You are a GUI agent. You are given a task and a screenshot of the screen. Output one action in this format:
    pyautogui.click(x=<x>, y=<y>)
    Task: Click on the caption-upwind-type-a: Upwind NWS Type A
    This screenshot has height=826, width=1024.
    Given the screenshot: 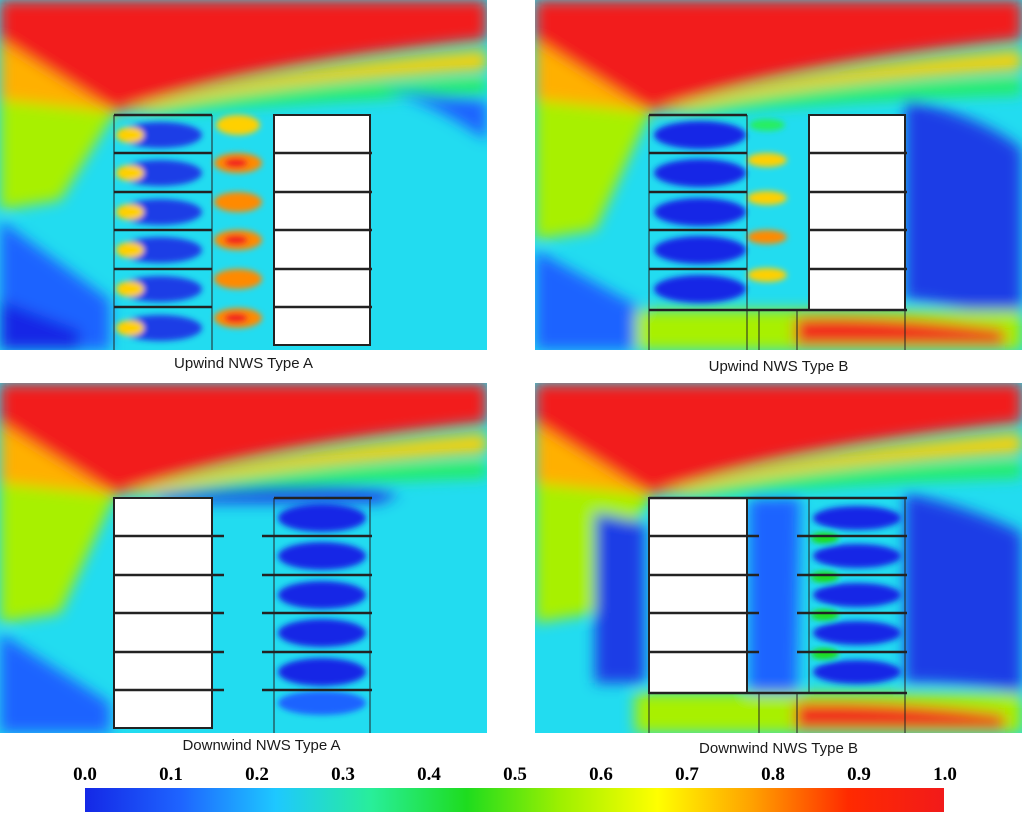 What is the action you would take?
    pyautogui.click(x=243, y=363)
    